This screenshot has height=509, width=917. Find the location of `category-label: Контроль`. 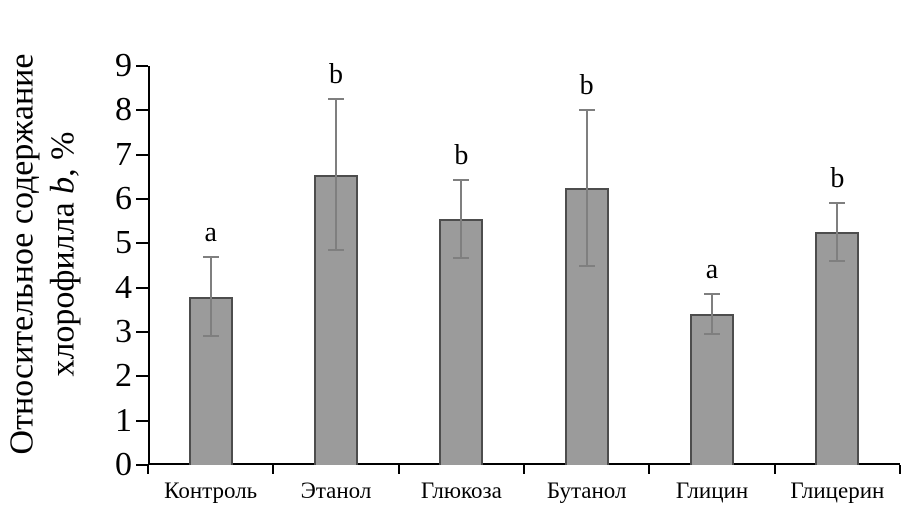

category-label: Контроль is located at coordinates (211, 490).